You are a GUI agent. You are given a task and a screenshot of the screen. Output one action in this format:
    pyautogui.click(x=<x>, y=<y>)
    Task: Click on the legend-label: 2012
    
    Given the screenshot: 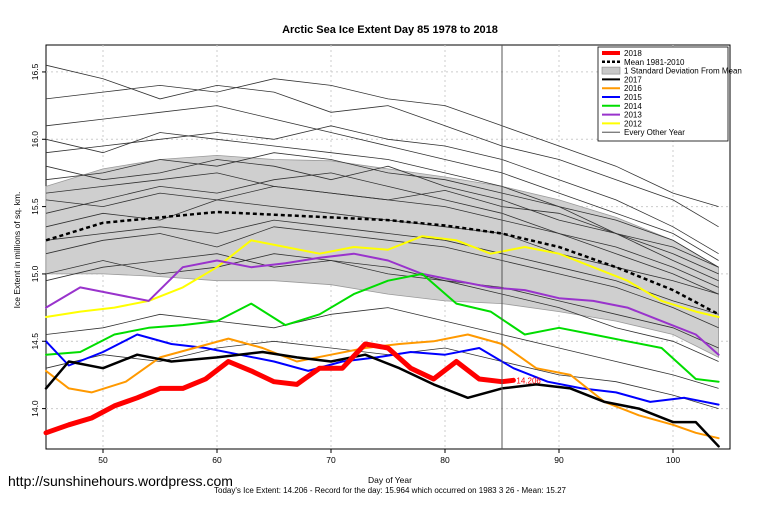 What is the action you would take?
    pyautogui.click(x=633, y=123)
    